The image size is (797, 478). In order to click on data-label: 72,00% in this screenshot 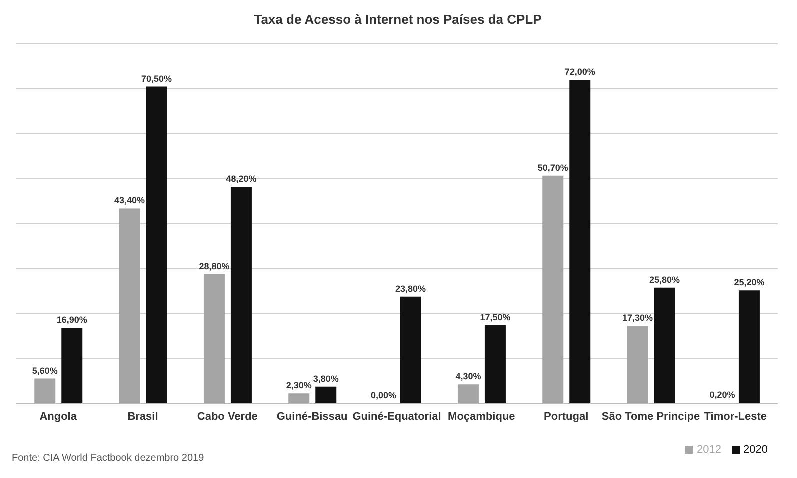, I will do `click(580, 72)`.